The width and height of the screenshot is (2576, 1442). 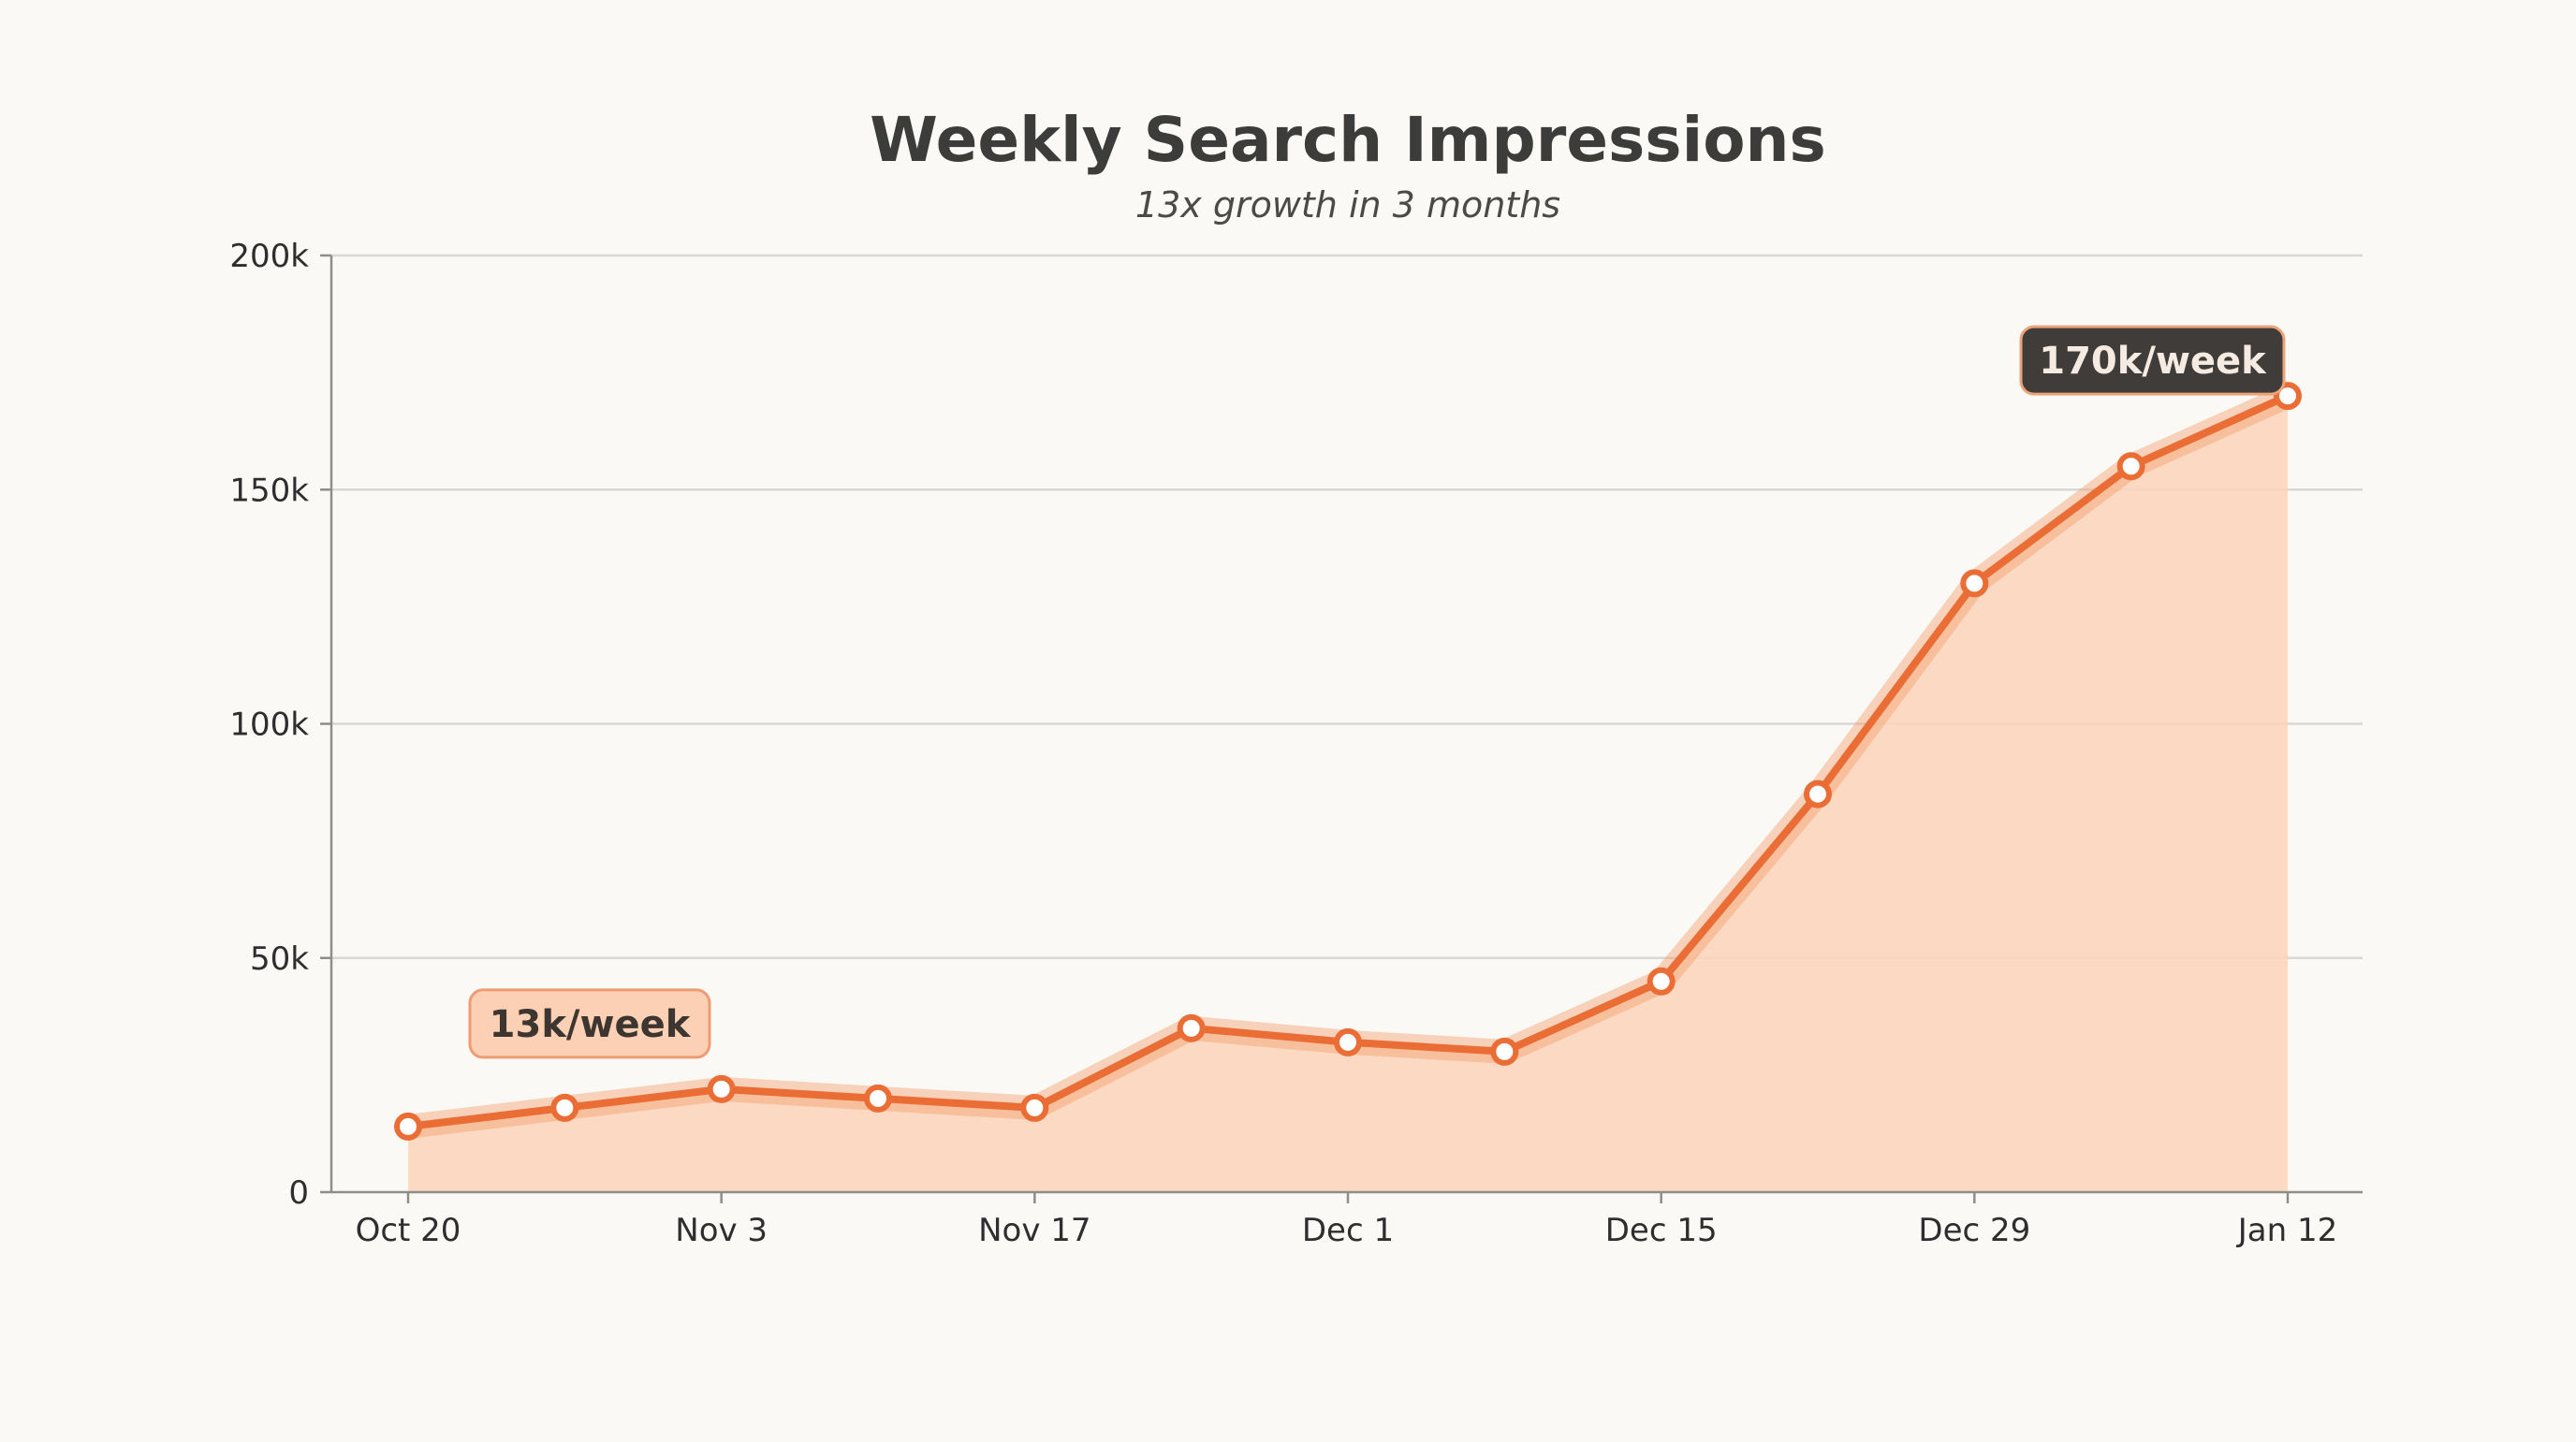 What do you see at coordinates (721, 1230) in the screenshot?
I see `x-tick-label: Nov 3` at bounding box center [721, 1230].